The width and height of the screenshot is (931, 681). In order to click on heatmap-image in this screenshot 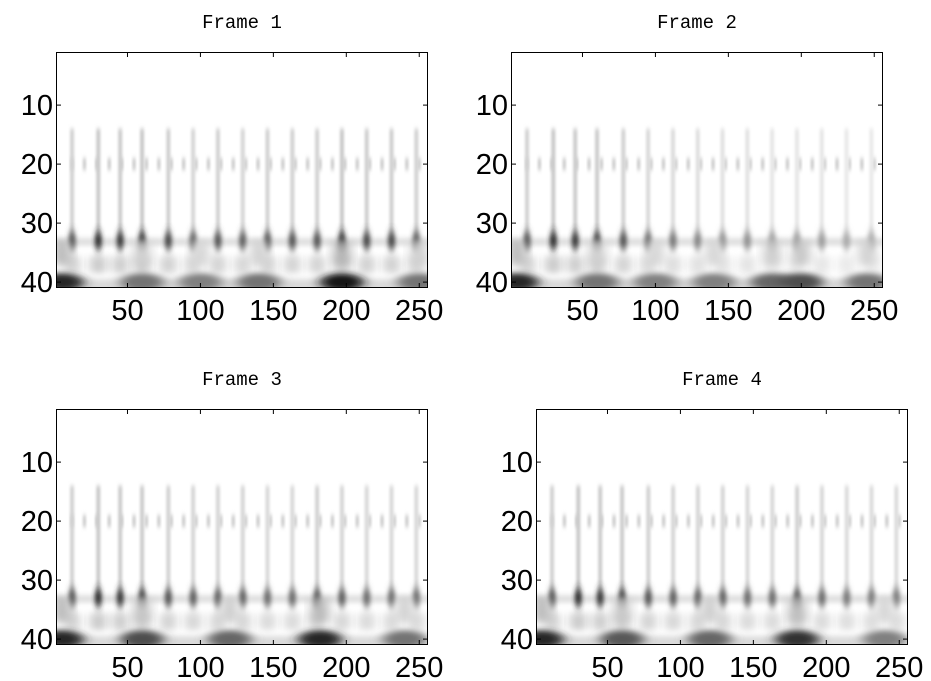, I will do `click(697, 170)`.